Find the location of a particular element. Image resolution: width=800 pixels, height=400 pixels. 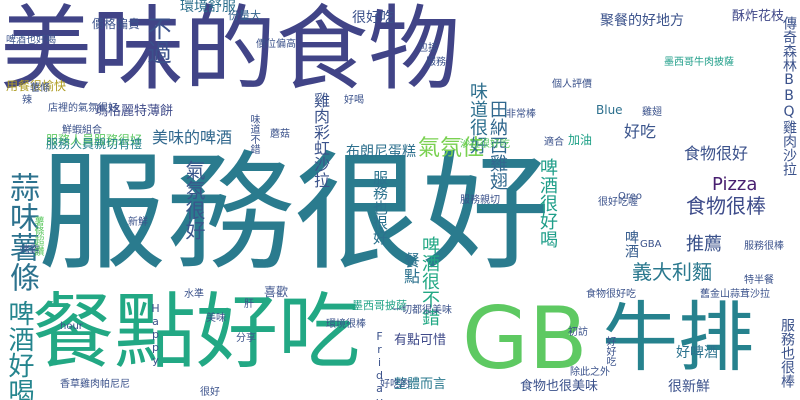

word: 推薦 is located at coordinates (704, 244).